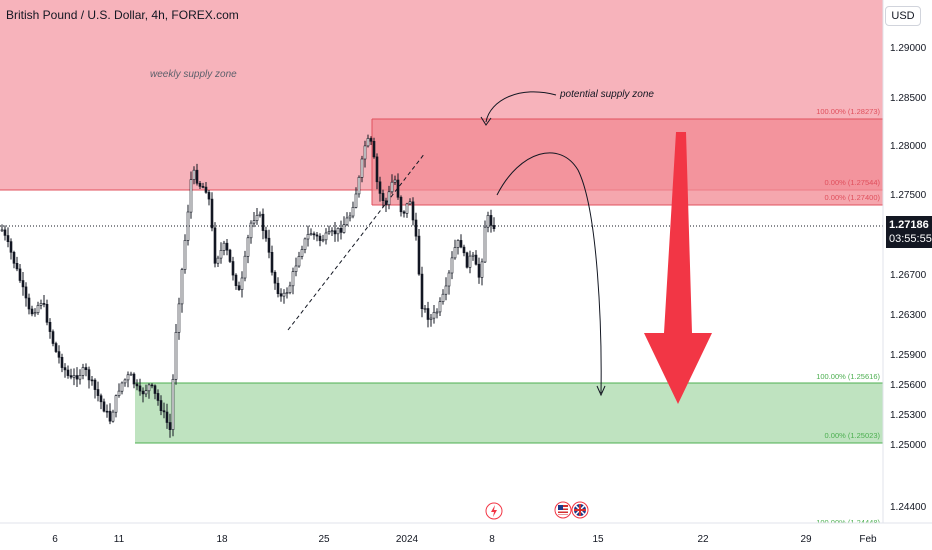  I want to click on price-tick: 1.25300, so click(908, 415).